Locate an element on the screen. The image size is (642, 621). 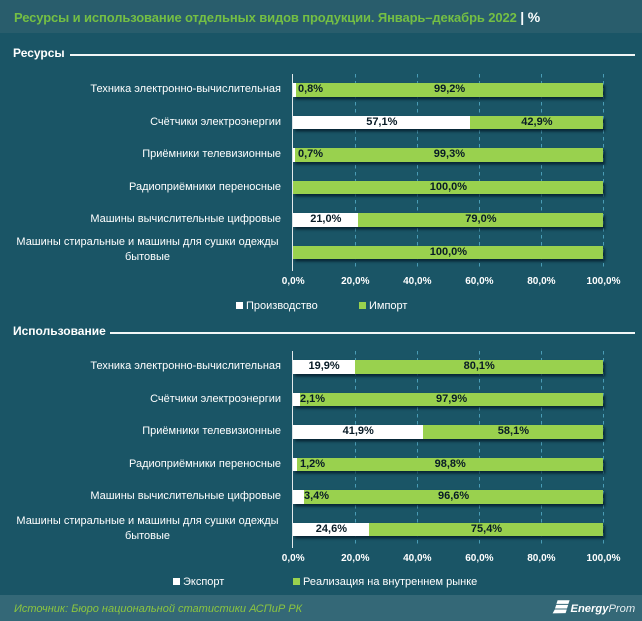
svg-text: EnergyProm is located at coordinates (603, 609).